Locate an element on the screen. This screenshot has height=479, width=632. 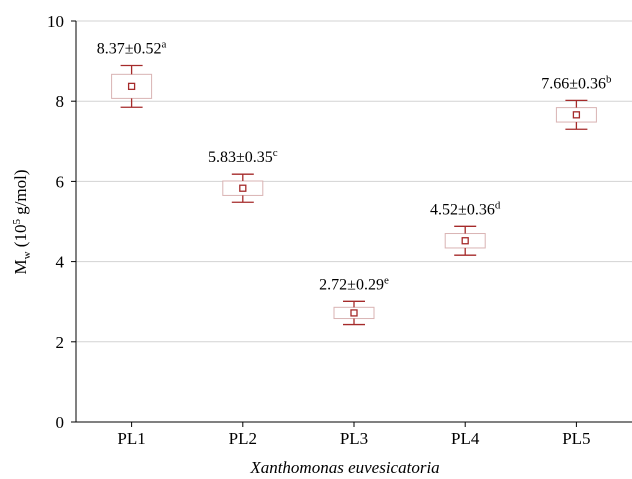
x-tick-label: PL1 is located at coordinates (131, 438).